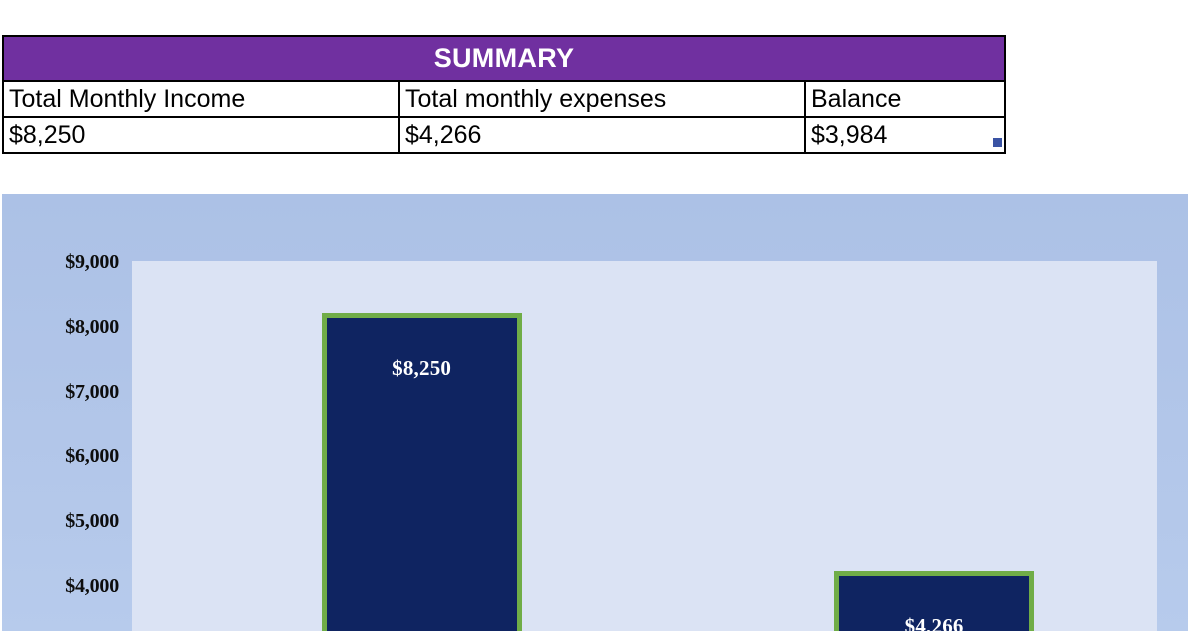 This screenshot has width=1200, height=631. Describe the element at coordinates (421, 471) in the screenshot. I see `bar-1: $8,250` at that location.